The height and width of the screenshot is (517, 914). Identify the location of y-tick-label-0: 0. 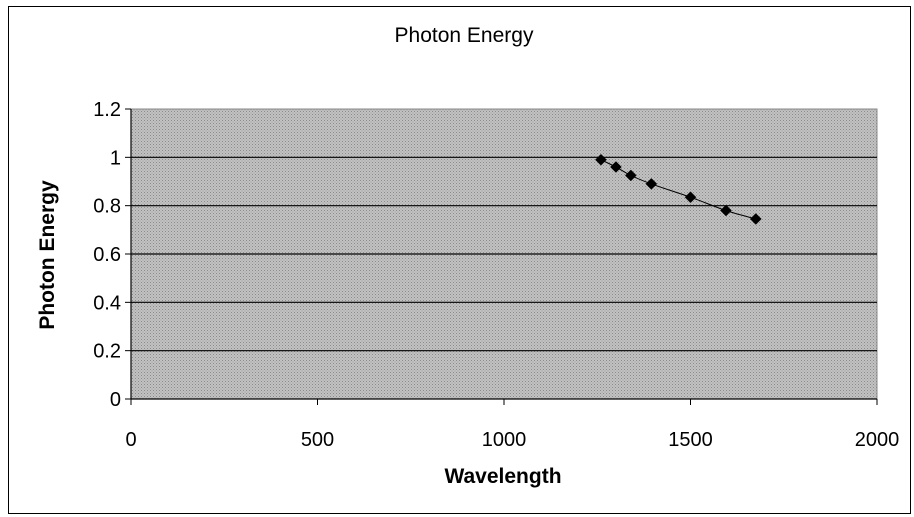
(115, 400).